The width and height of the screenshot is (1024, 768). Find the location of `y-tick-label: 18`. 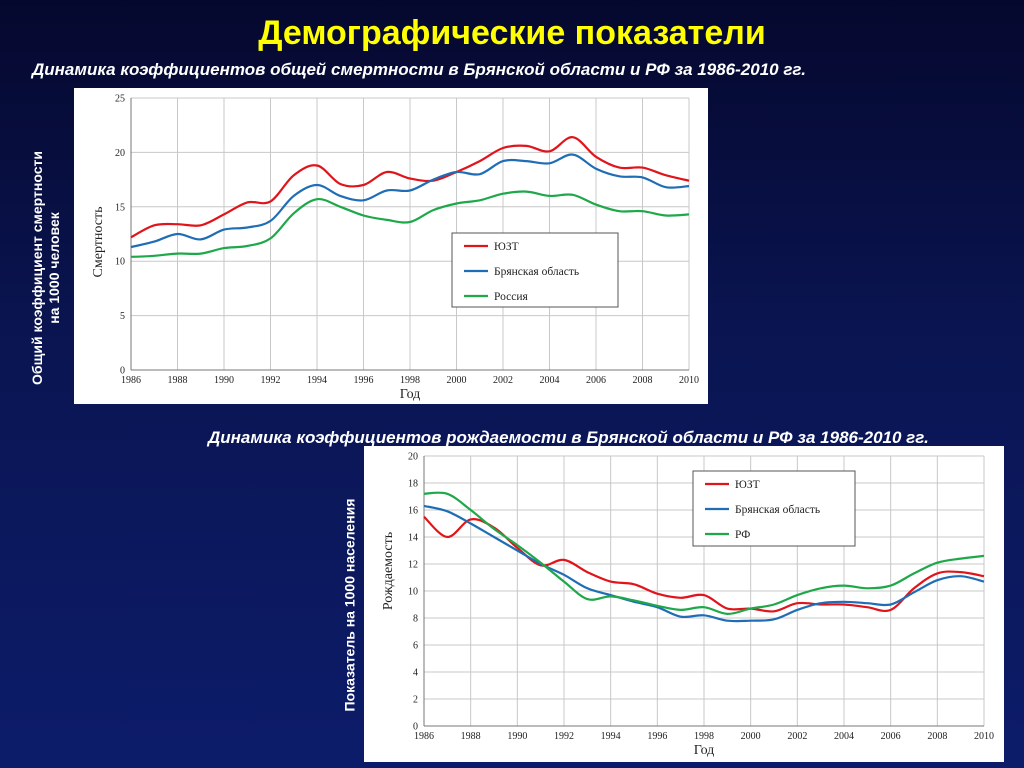

y-tick-label: 18 is located at coordinates (413, 484).